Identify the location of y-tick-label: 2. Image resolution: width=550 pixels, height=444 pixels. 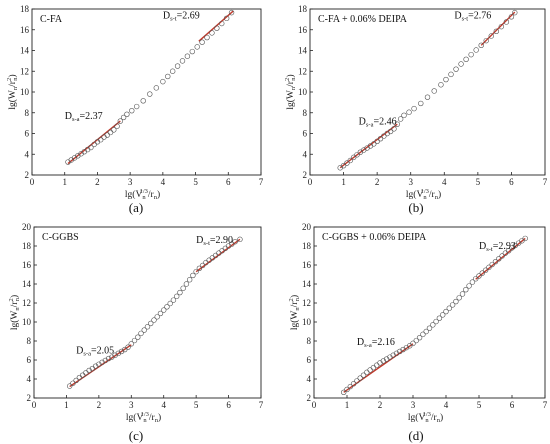
(305, 175).